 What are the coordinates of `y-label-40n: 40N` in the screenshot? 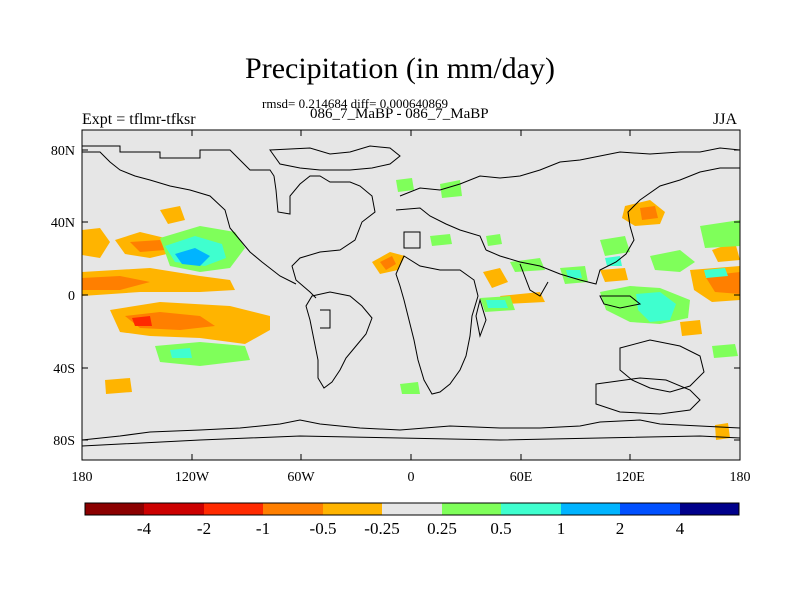 It's located at (63, 223).